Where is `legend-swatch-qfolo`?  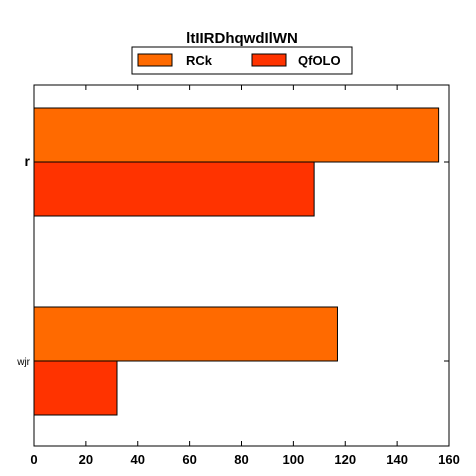 legend-swatch-qfolo is located at coordinates (269, 60).